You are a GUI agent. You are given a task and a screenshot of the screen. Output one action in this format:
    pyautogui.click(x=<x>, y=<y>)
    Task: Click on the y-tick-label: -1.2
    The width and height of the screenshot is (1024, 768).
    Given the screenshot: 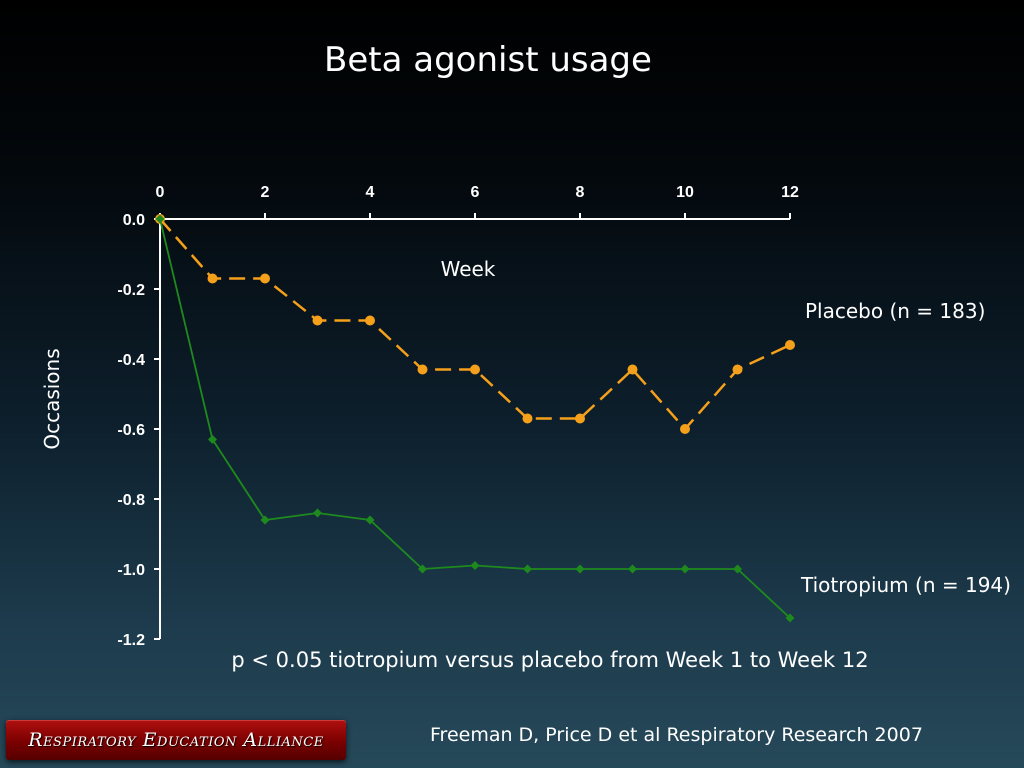 What is the action you would take?
    pyautogui.click(x=131, y=640)
    